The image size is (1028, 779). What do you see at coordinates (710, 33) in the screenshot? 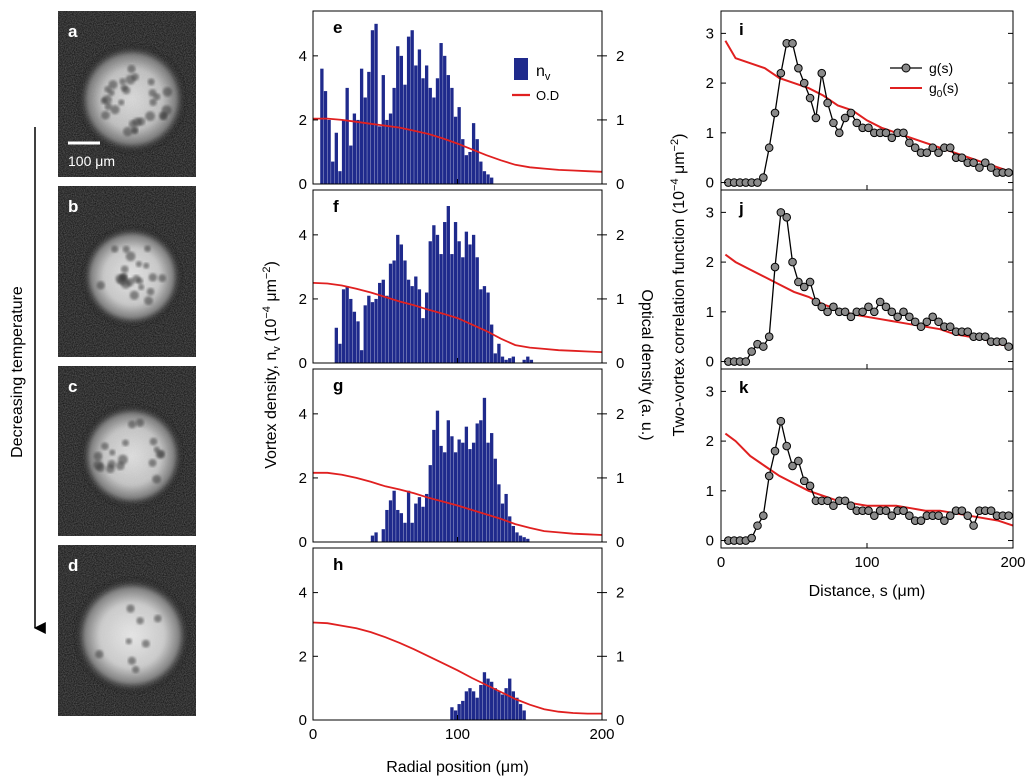
I see `y-tick-label: 3` at bounding box center [710, 33].